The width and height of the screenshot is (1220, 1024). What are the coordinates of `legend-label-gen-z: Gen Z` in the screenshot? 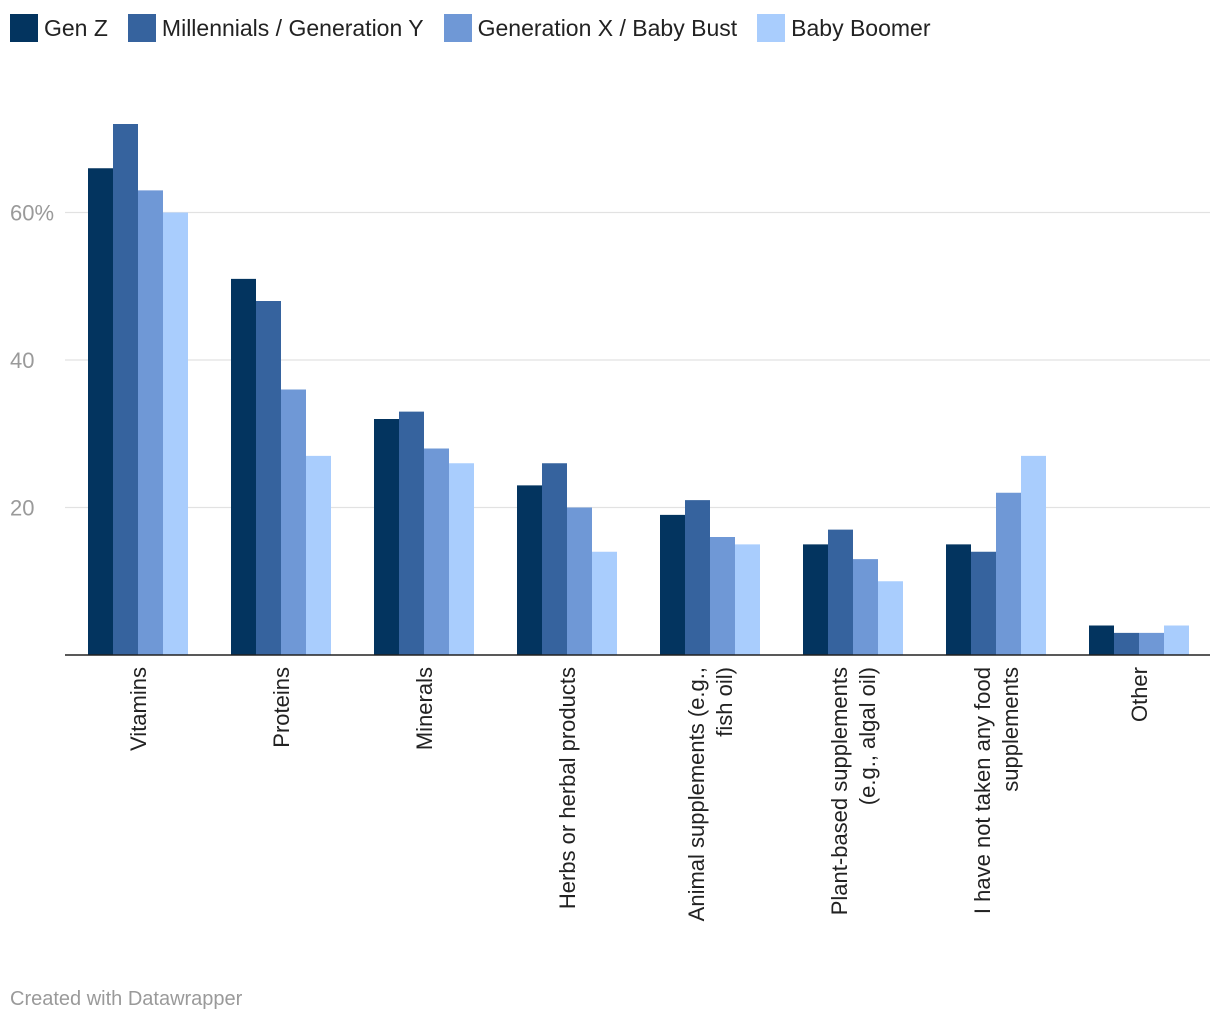 It's located at (76, 27).